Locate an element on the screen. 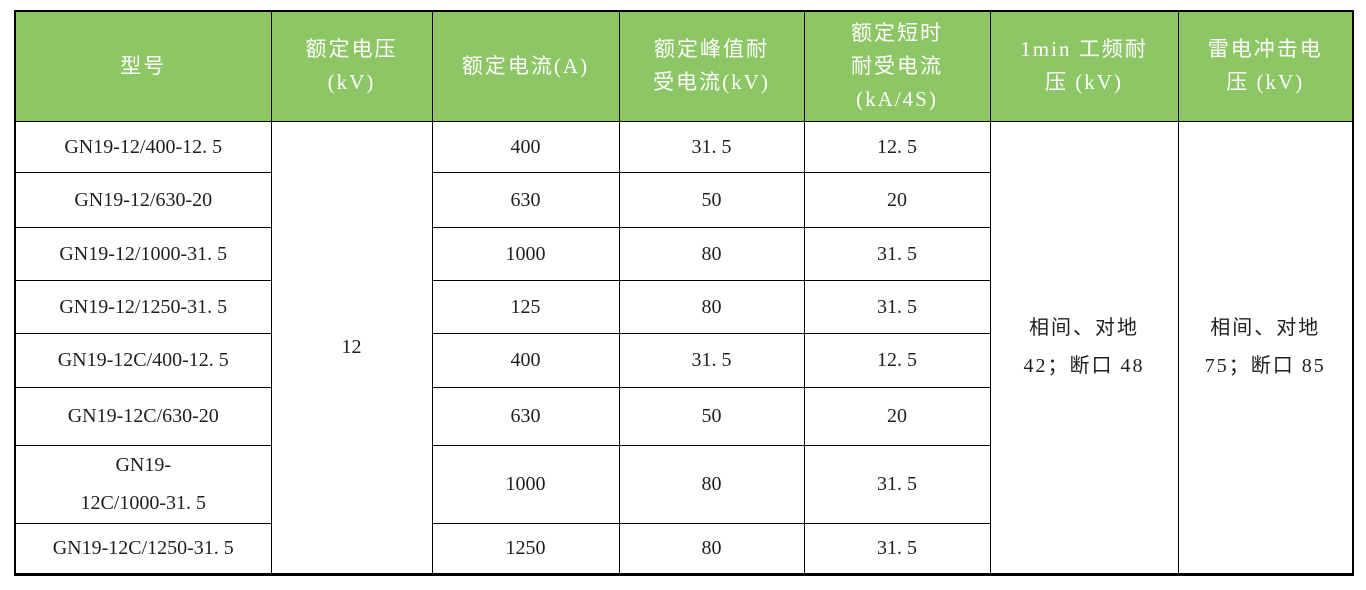  table-row: GN19-12C/630-20 630 50 20 is located at coordinates (683, 416).